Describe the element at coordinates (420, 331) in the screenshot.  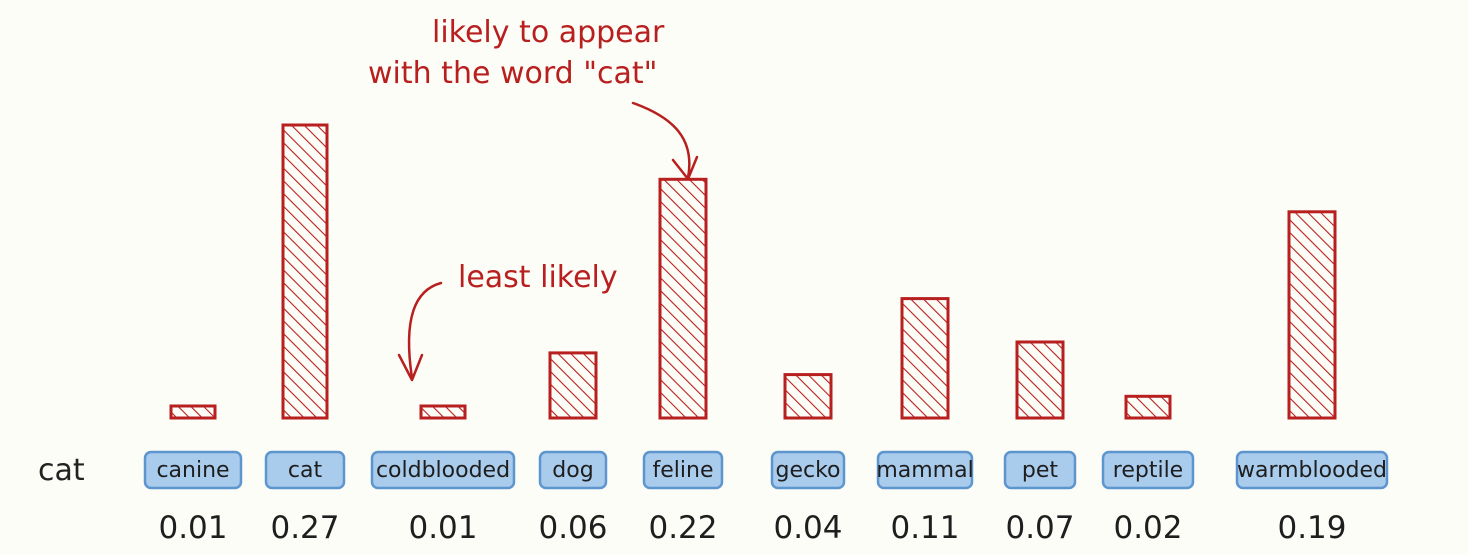
I see `annotation-least-arrow` at that location.